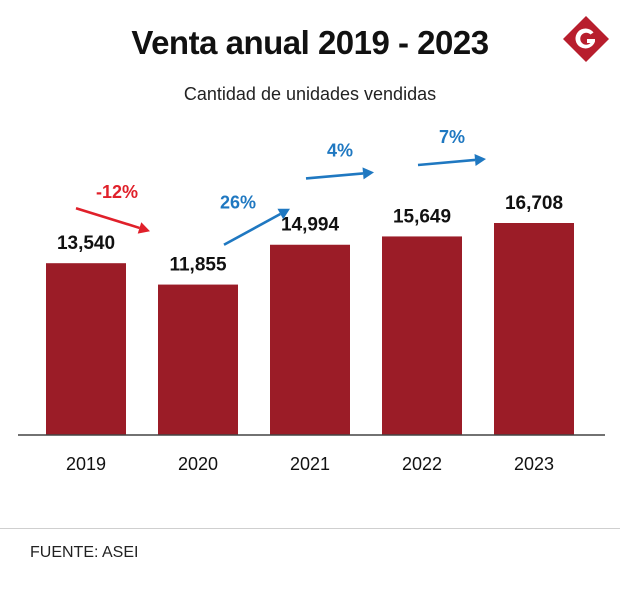 This screenshot has height=598, width=620. I want to click on x-tick-label-2023: 2023, so click(534, 464).